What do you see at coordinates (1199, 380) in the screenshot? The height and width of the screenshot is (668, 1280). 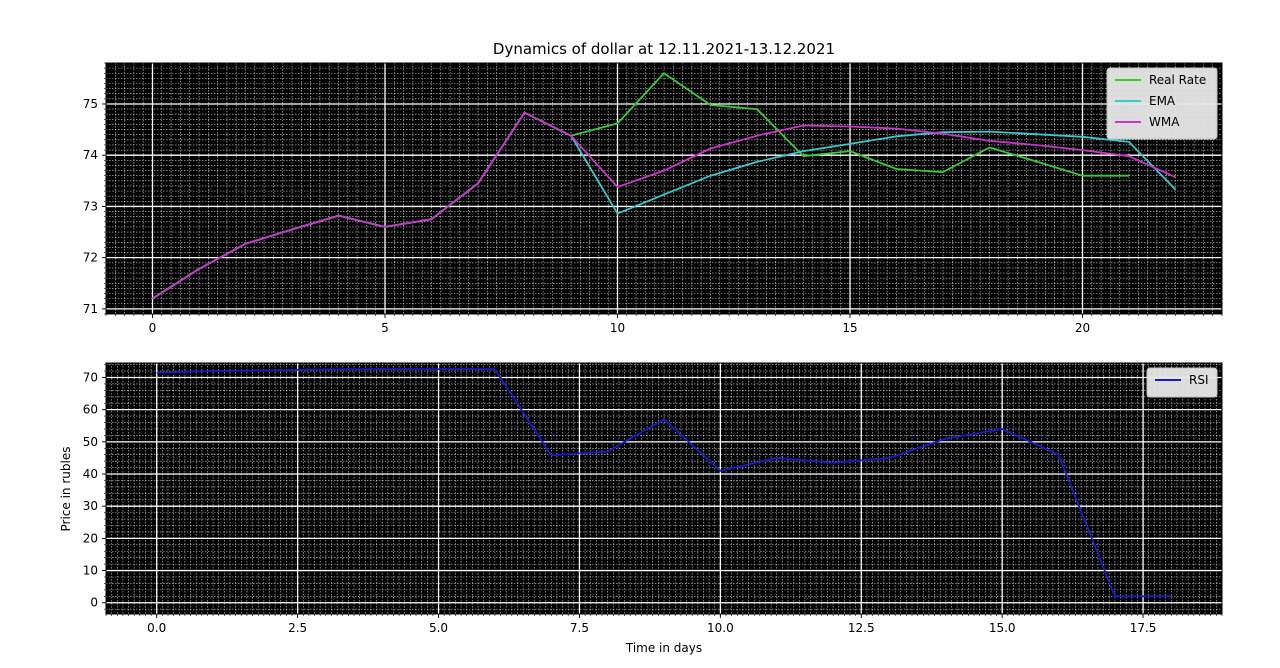 I see `legend-label: RSI` at bounding box center [1199, 380].